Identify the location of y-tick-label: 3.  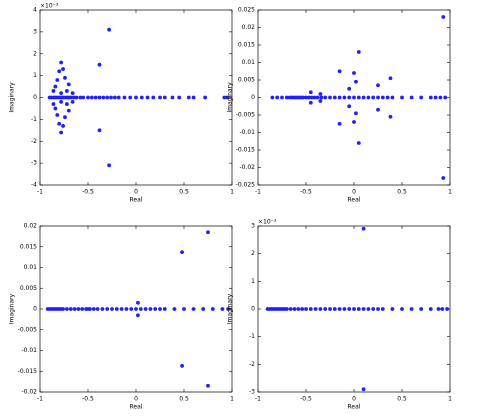
(253, 226).